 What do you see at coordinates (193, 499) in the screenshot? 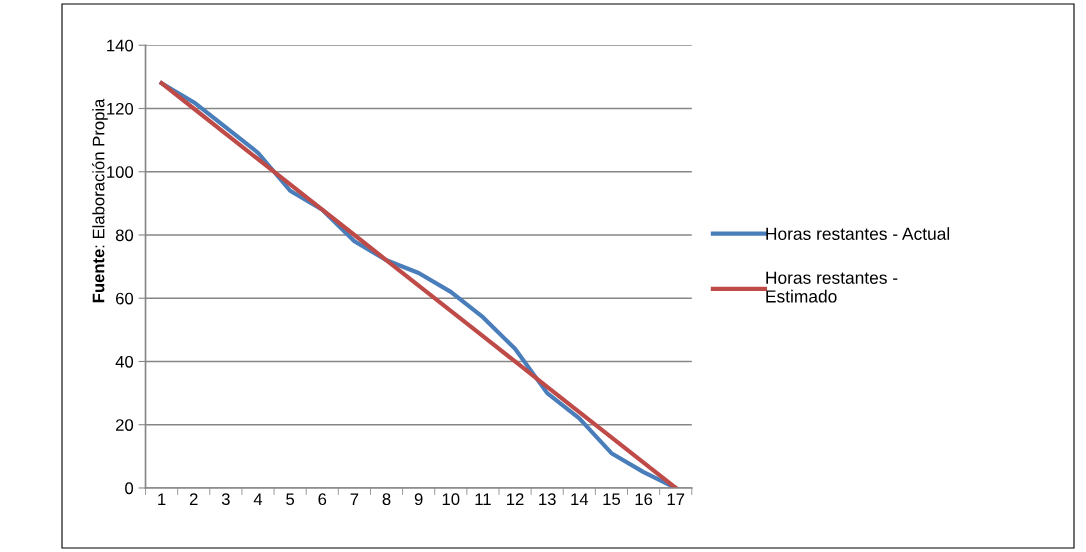
I see `x-tick-label: 2` at bounding box center [193, 499].